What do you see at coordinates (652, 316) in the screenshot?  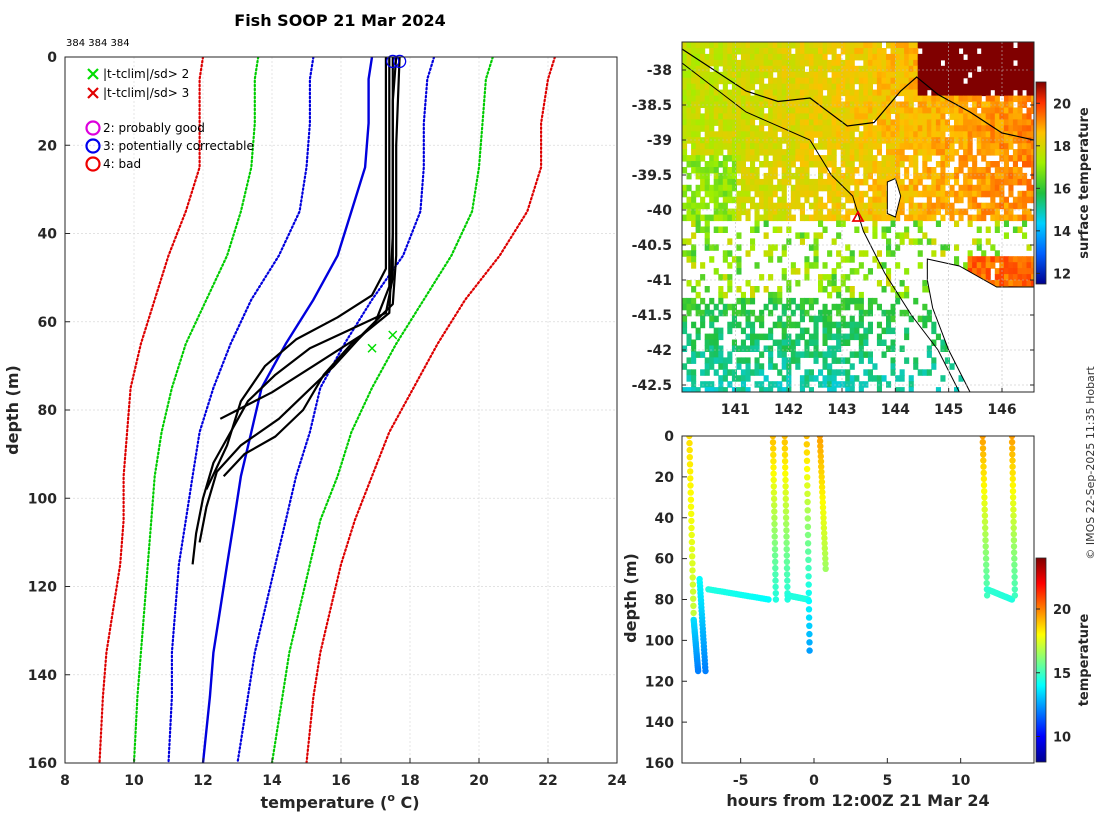 I see `map-y-tick-label: -41.5` at bounding box center [652, 316].